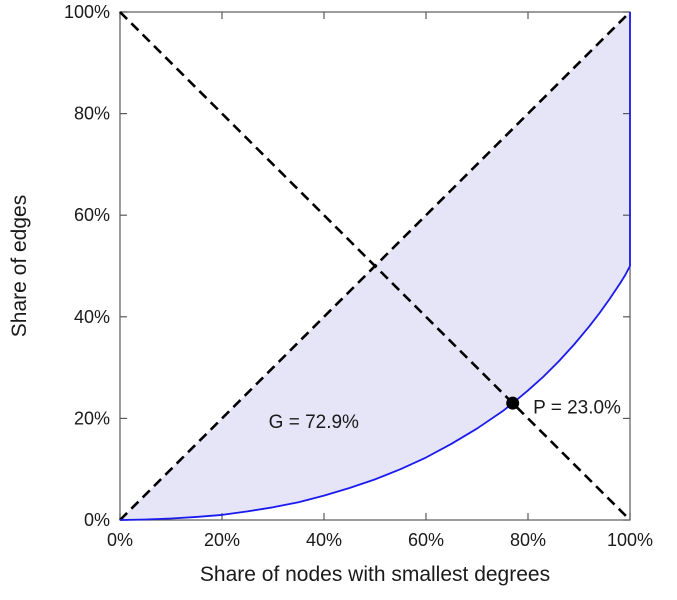  Describe the element at coordinates (87, 12) in the screenshot. I see `y-tick-label: 100%` at that location.